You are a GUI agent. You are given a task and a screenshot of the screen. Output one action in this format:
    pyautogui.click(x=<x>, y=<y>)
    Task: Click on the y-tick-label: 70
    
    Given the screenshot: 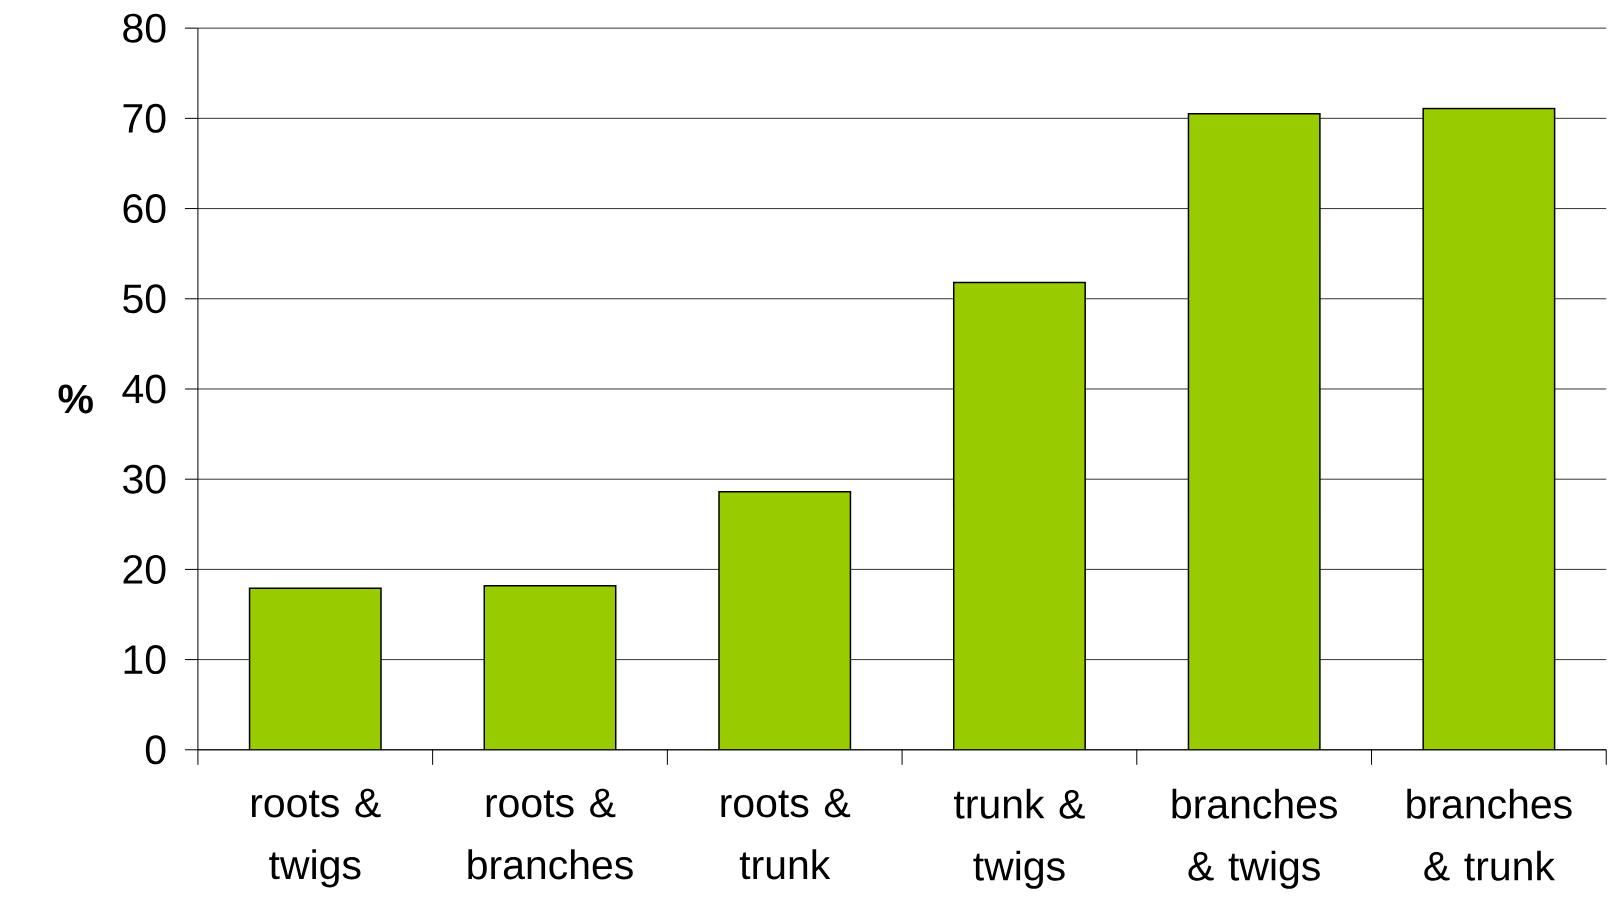 What is the action you would take?
    pyautogui.click(x=144, y=118)
    